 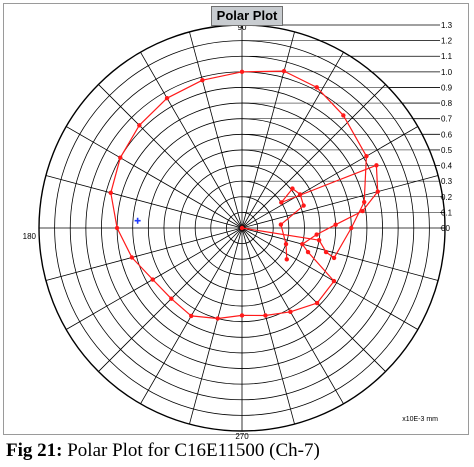 What do you see at coordinates (447, 150) in the screenshot?
I see `radial-tick-label: 0.5` at bounding box center [447, 150].